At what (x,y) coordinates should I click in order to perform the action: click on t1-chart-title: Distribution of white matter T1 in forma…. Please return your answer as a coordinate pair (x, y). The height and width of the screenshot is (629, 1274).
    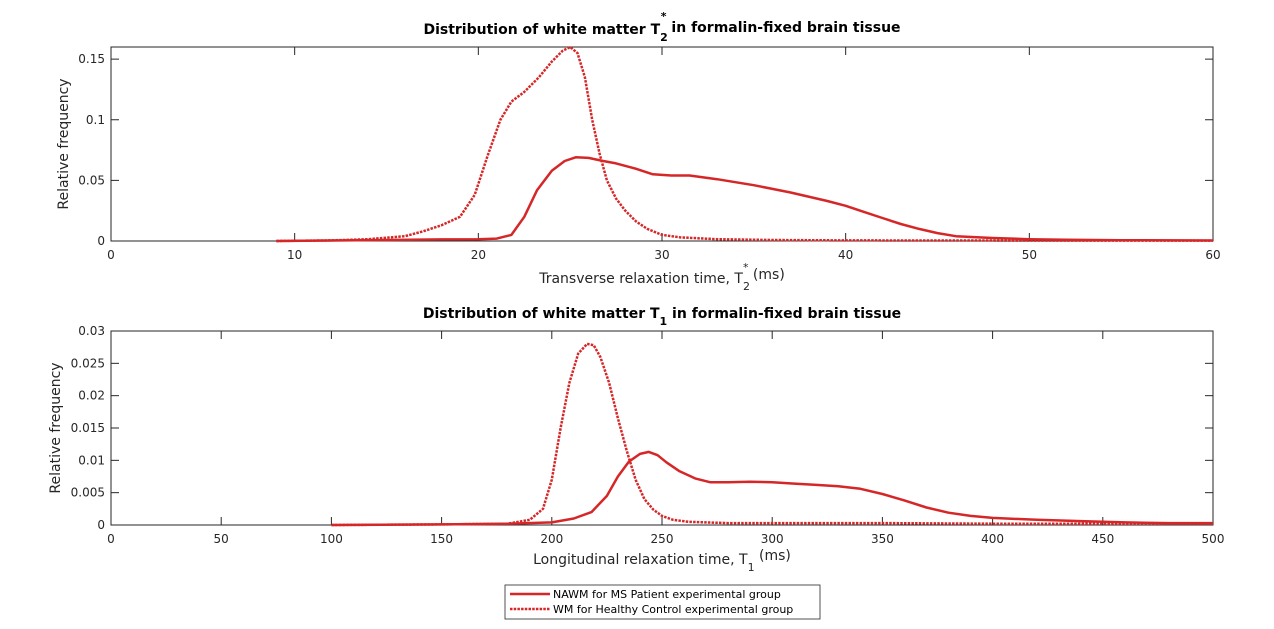
    Looking at the image, I should click on (662, 317).